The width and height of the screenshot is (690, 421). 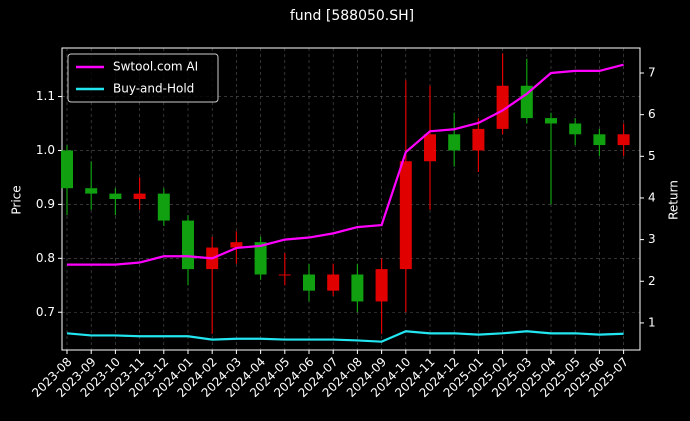 I want to click on legend: Swtool.com AI Buy-and-Hold, so click(x=143, y=78).